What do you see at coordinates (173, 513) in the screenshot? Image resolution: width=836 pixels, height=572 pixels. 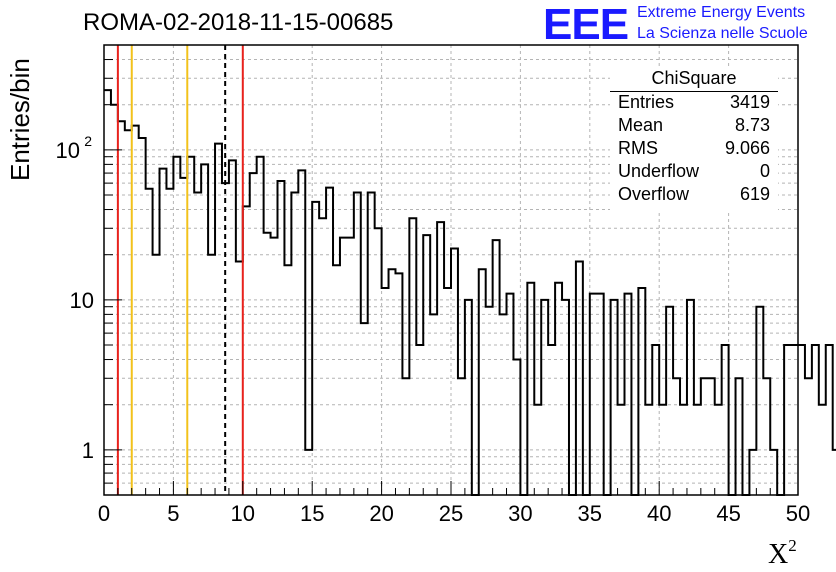 I see `x-tick-label: 5` at bounding box center [173, 513].